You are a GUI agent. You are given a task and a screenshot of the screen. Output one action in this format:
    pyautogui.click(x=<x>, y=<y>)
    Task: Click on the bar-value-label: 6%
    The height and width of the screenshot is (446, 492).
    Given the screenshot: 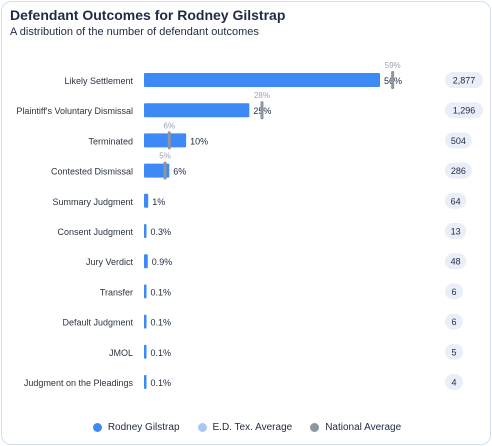 What is the action you would take?
    pyautogui.click(x=179, y=172)
    